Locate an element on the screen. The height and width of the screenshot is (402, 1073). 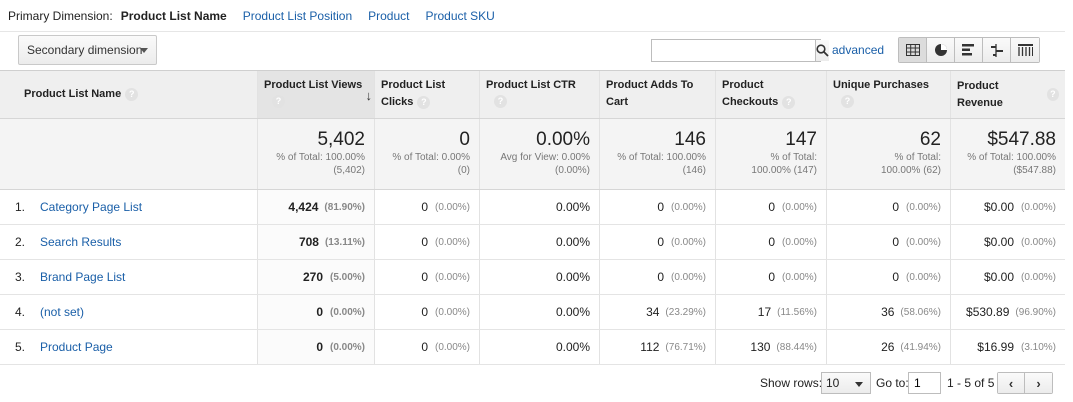
product-list-name-link: Brand Page List is located at coordinates (83, 277).